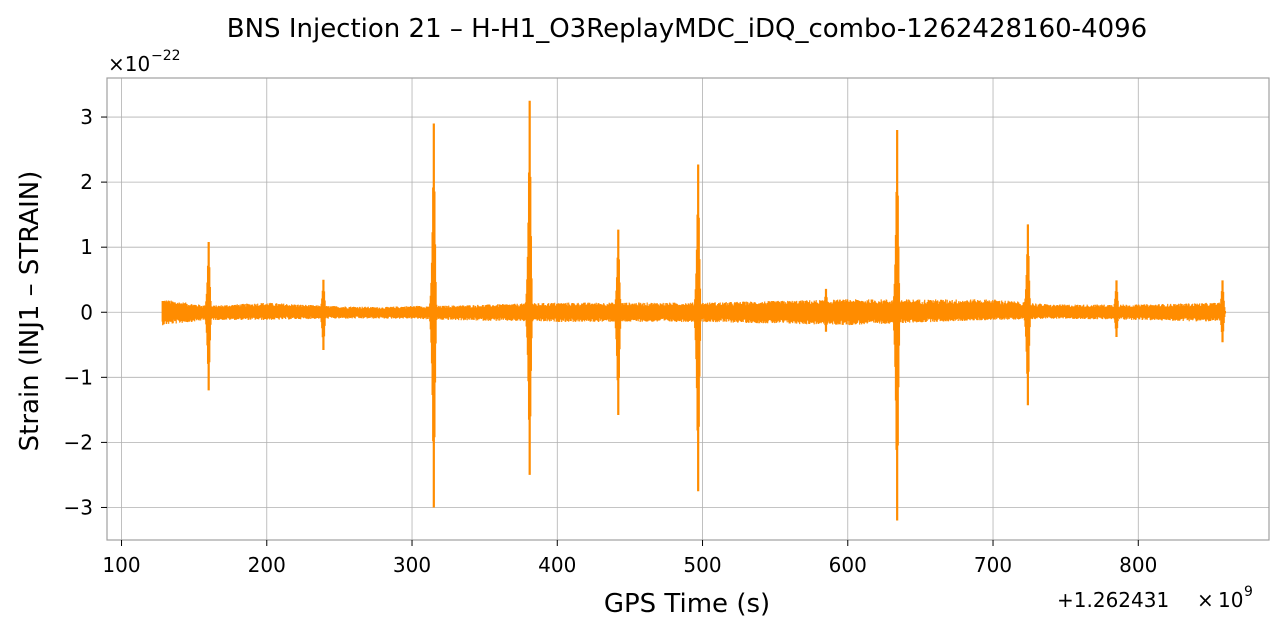 This screenshot has width=1283, height=633. What do you see at coordinates (557, 565) in the screenshot?
I see `x-tick-label: 400` at bounding box center [557, 565].